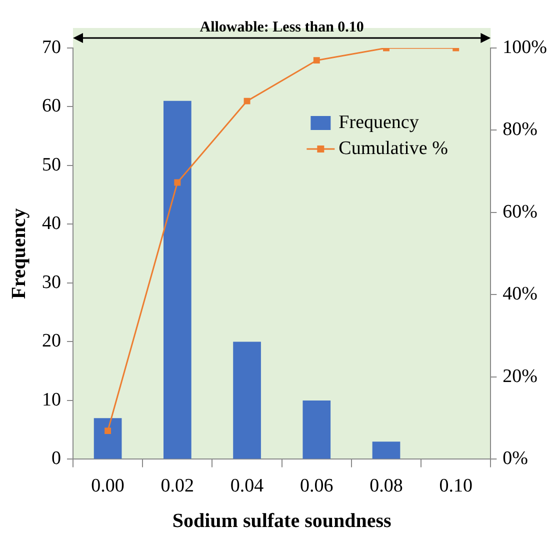 The image size is (559, 542). I want to click on y2-tick-label: 20%, so click(520, 376).